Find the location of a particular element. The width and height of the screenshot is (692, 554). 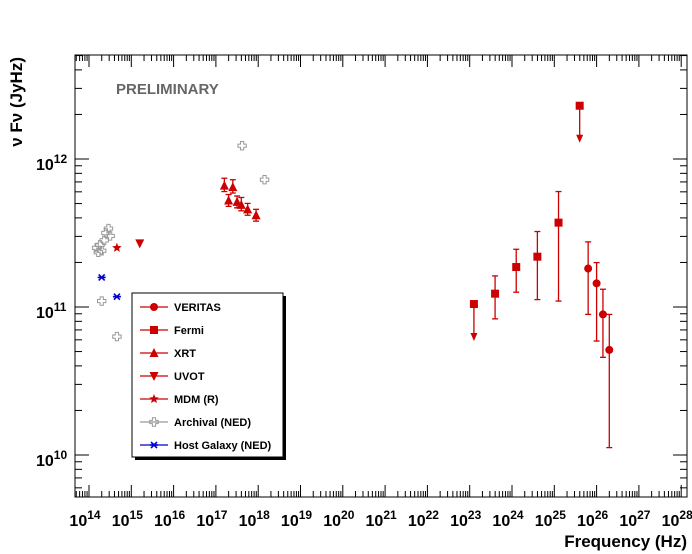

legend-label: XRT is located at coordinates (185, 354).